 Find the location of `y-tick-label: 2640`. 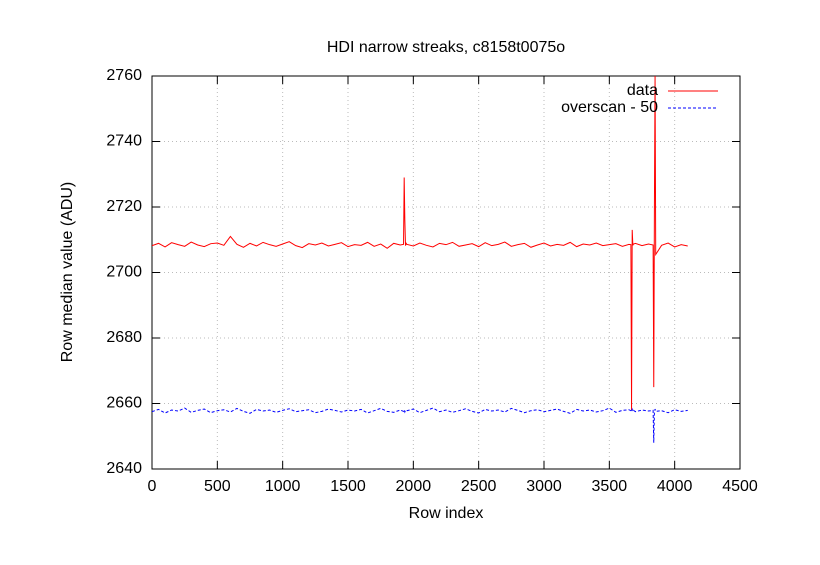

y-tick-label: 2640 is located at coordinates (124, 468).